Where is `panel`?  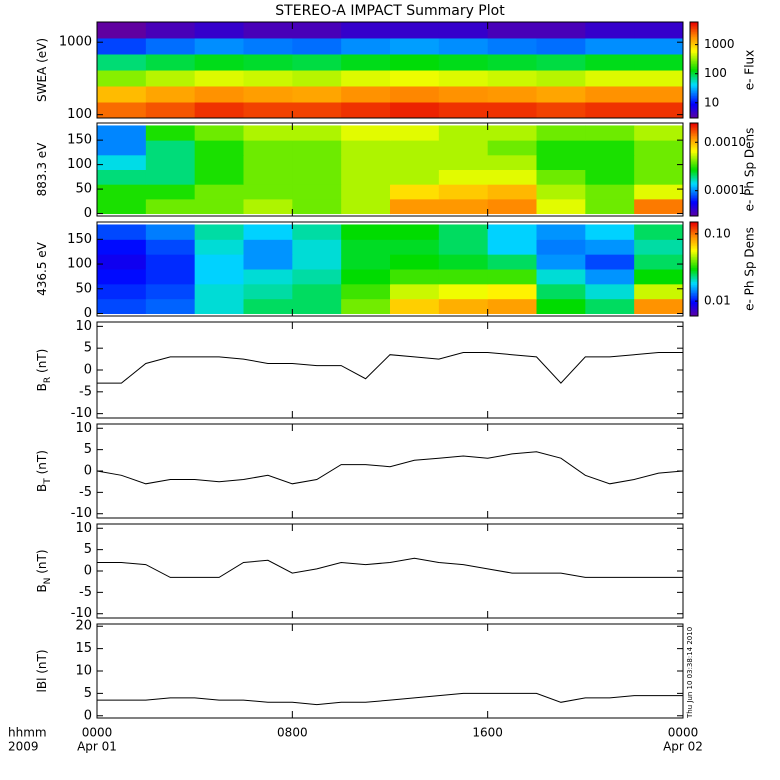
panel is located at coordinates (390, 567).